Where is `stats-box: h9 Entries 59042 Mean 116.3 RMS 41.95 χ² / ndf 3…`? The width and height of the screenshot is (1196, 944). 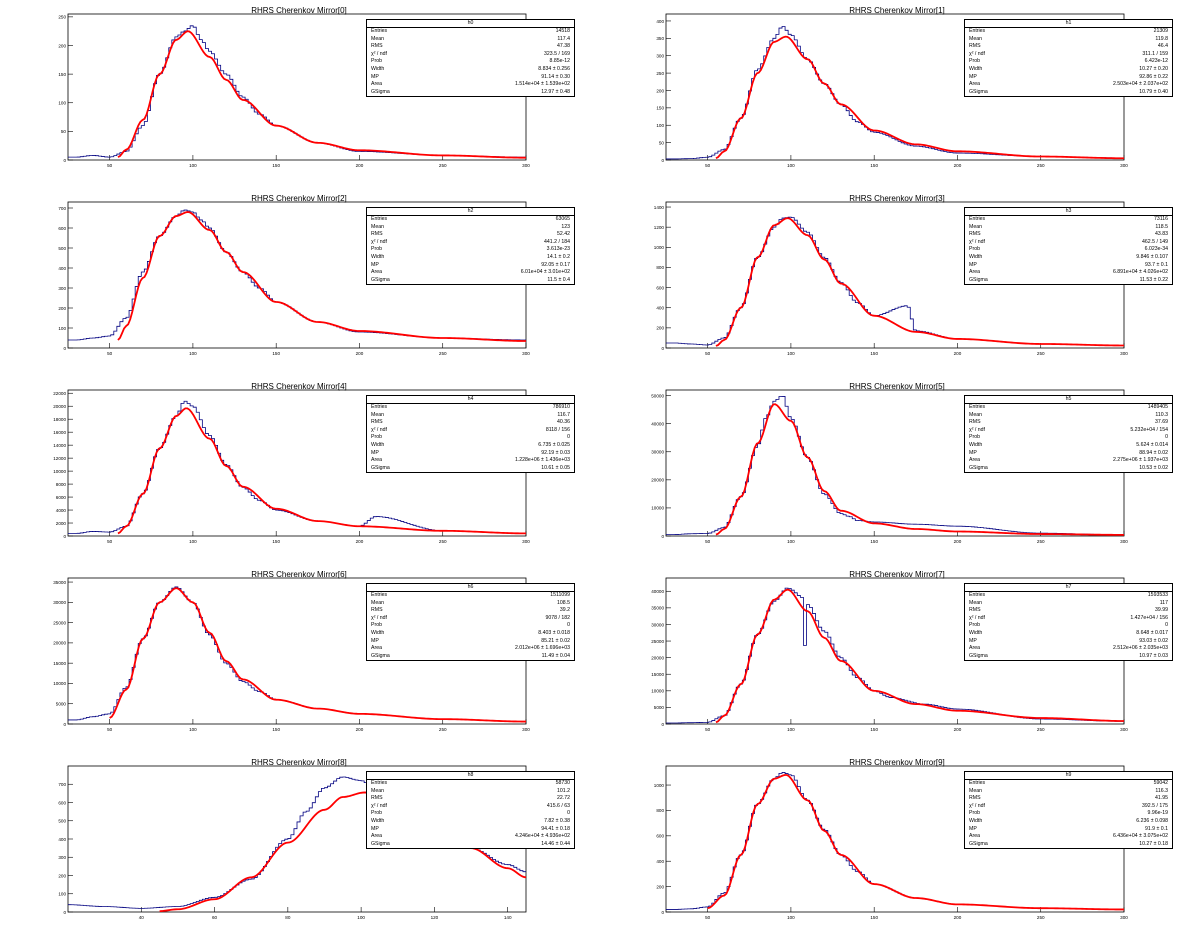 stats-box: h9 Entries 59042 Mean 116.3 RMS 41.95 χ² / ndf 3… is located at coordinates (1068, 810).